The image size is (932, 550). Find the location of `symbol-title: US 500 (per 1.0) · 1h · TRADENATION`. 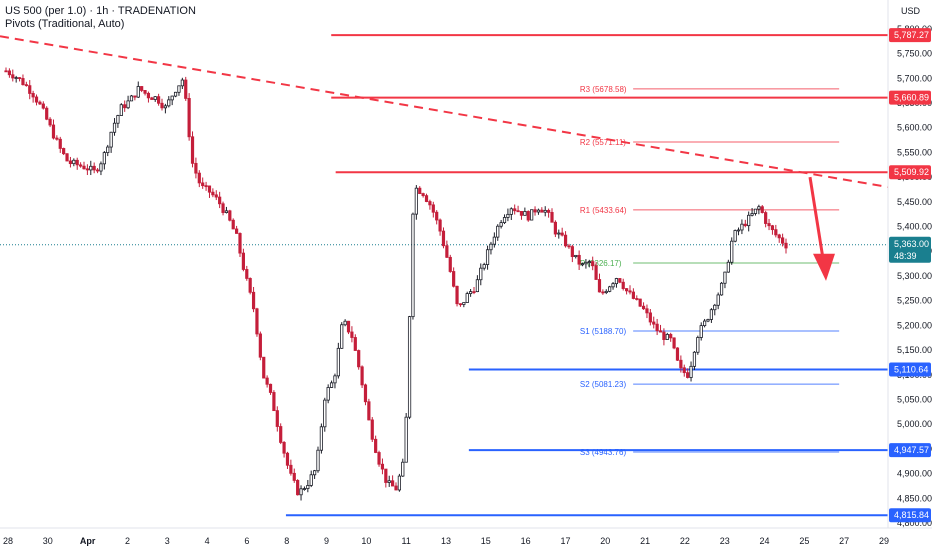

symbol-title: US 500 (per 1.0) · 1h · TRADENATION is located at coordinates (100, 11).